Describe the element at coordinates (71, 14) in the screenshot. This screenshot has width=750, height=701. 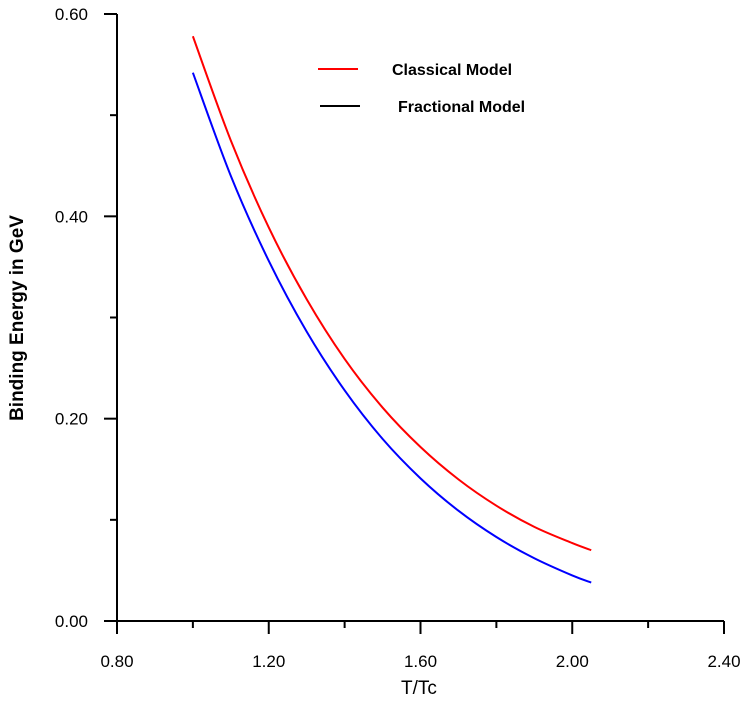
I see `y-tick-label: 0.60` at that location.